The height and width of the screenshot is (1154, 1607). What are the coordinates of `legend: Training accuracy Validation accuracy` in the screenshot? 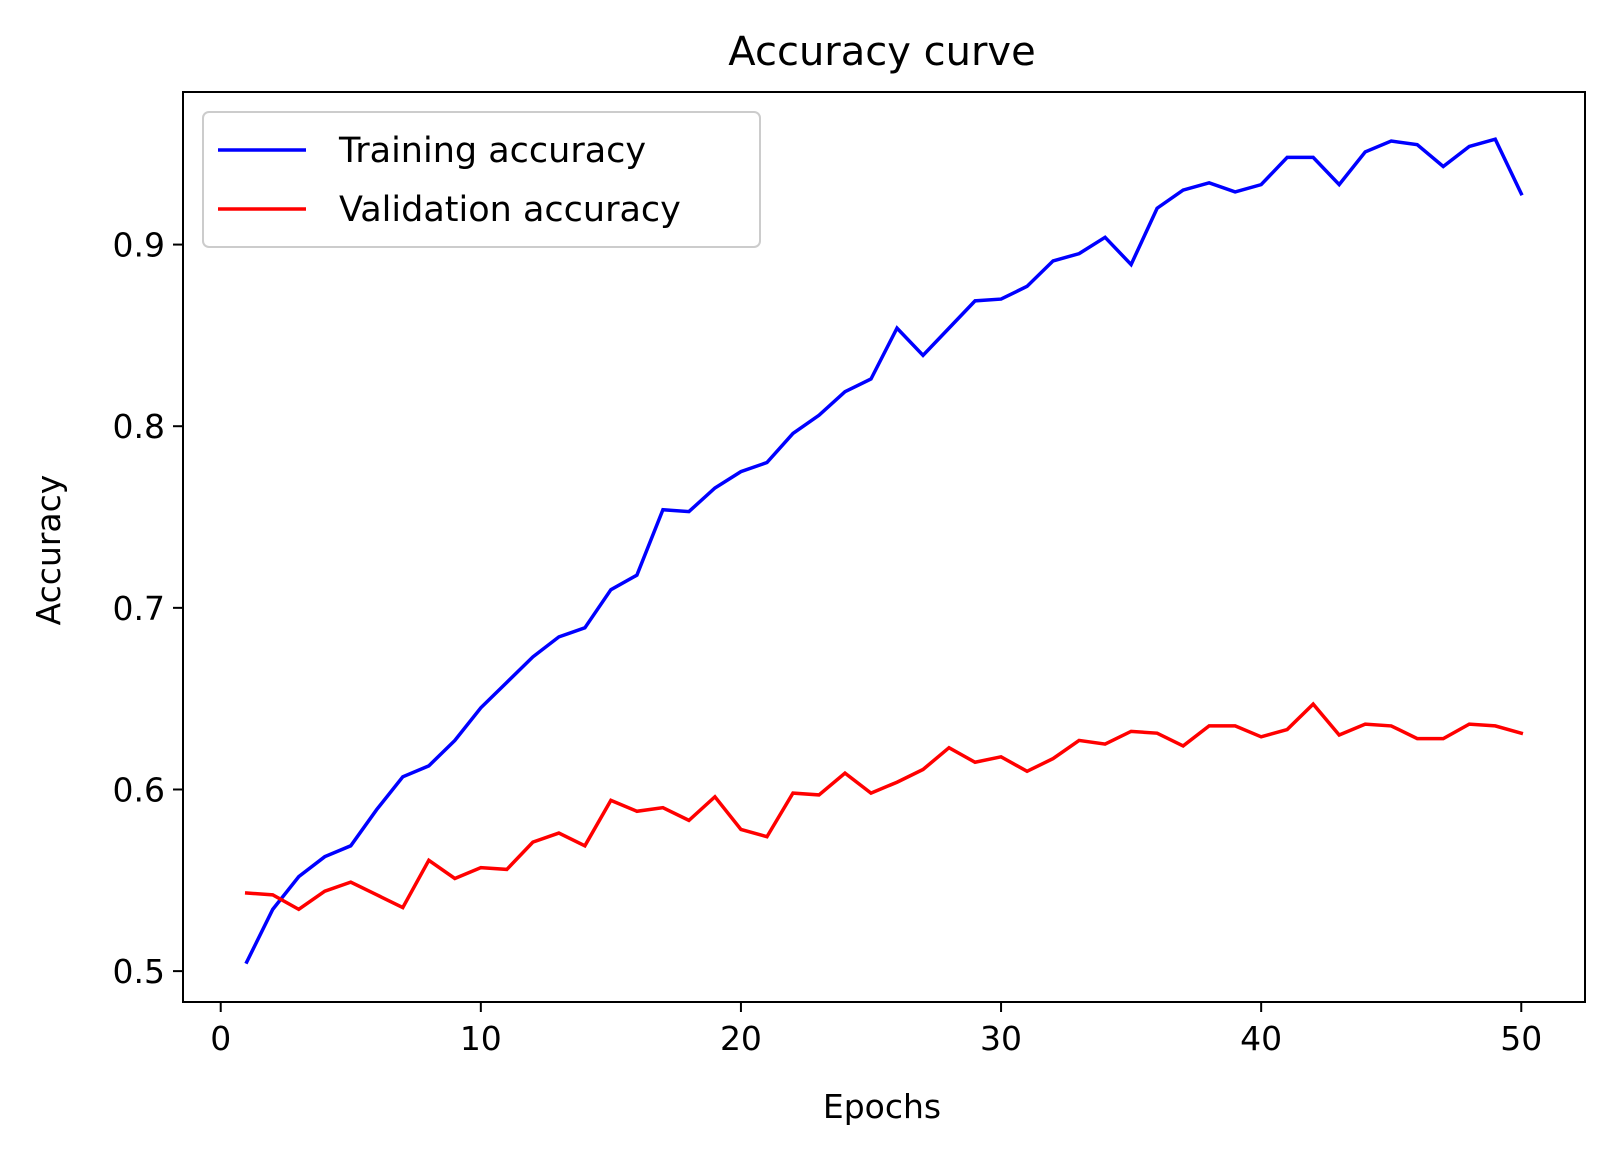 It's located at (481, 179).